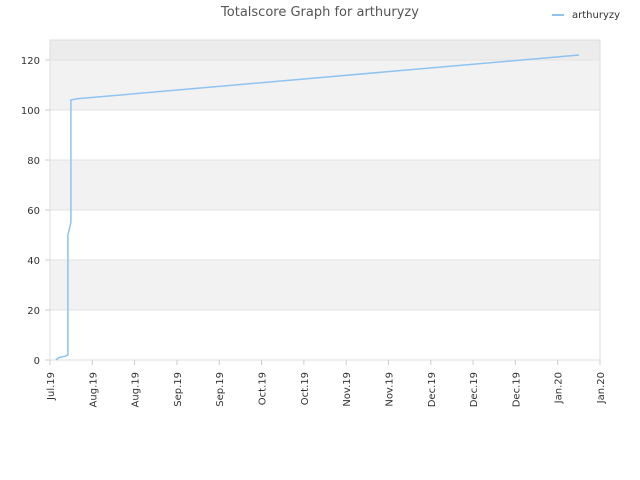  What do you see at coordinates (30, 61) in the screenshot?
I see `y-tick-label: 120` at bounding box center [30, 61].